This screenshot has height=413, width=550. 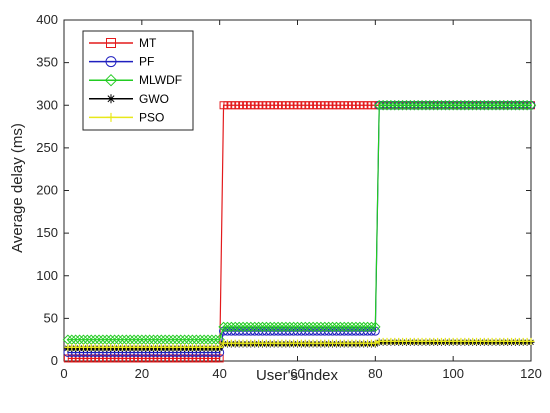 I want to click on y-tick-label: 250, so click(x=47, y=147).